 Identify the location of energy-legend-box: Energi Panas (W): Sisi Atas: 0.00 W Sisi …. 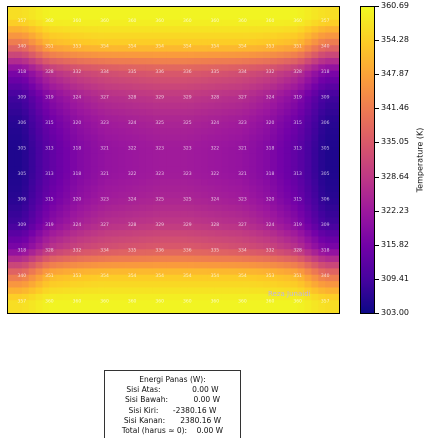
(172, 404).